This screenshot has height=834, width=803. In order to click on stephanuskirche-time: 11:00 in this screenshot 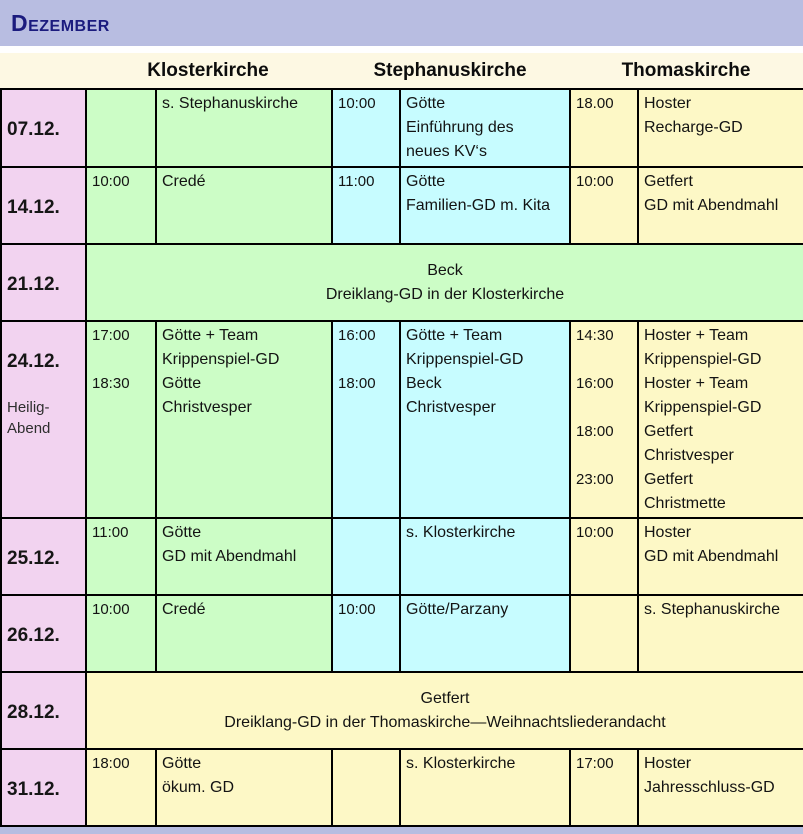, I will do `click(366, 205)`.